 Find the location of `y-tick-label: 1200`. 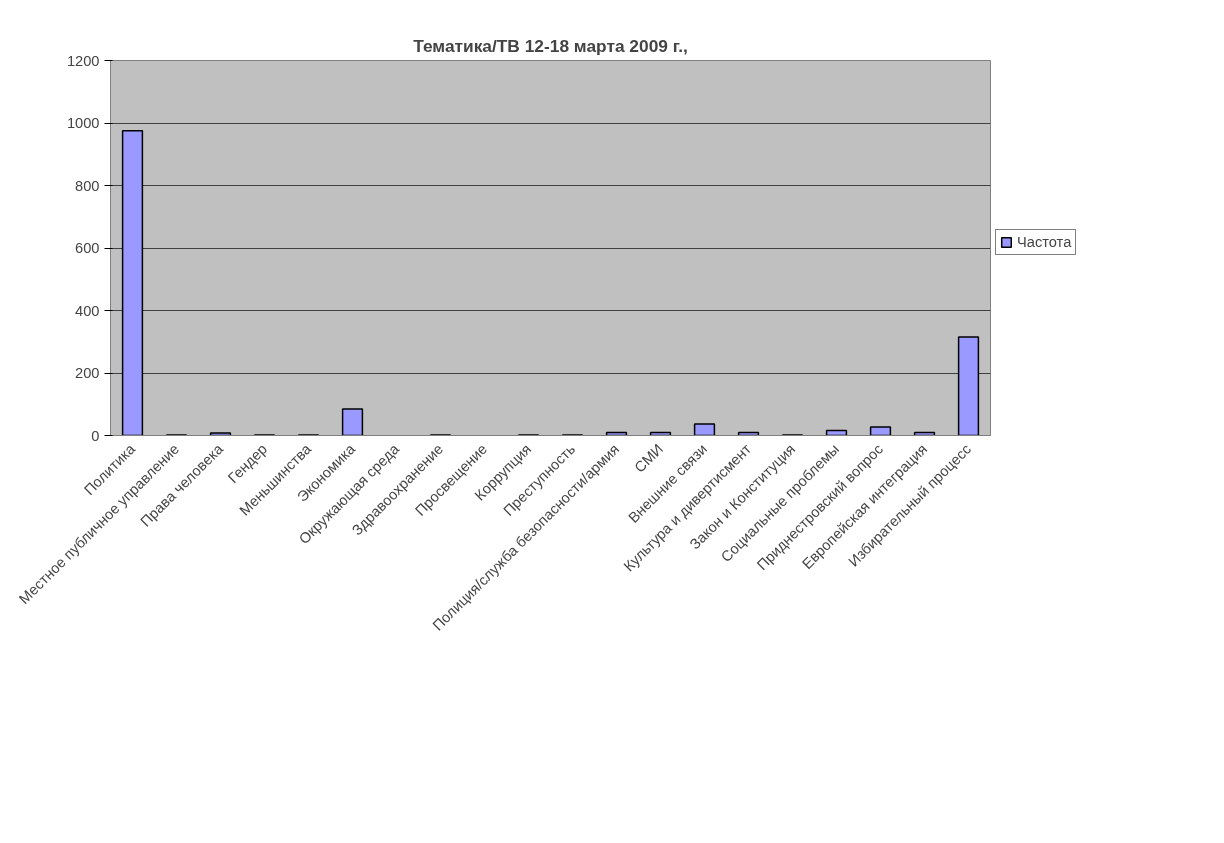

y-tick-label: 1200 is located at coordinates (83, 60).